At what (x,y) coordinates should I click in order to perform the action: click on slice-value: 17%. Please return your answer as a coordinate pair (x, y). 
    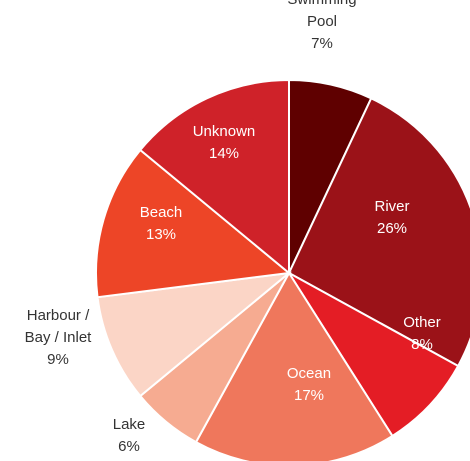
    Looking at the image, I should click on (309, 395).